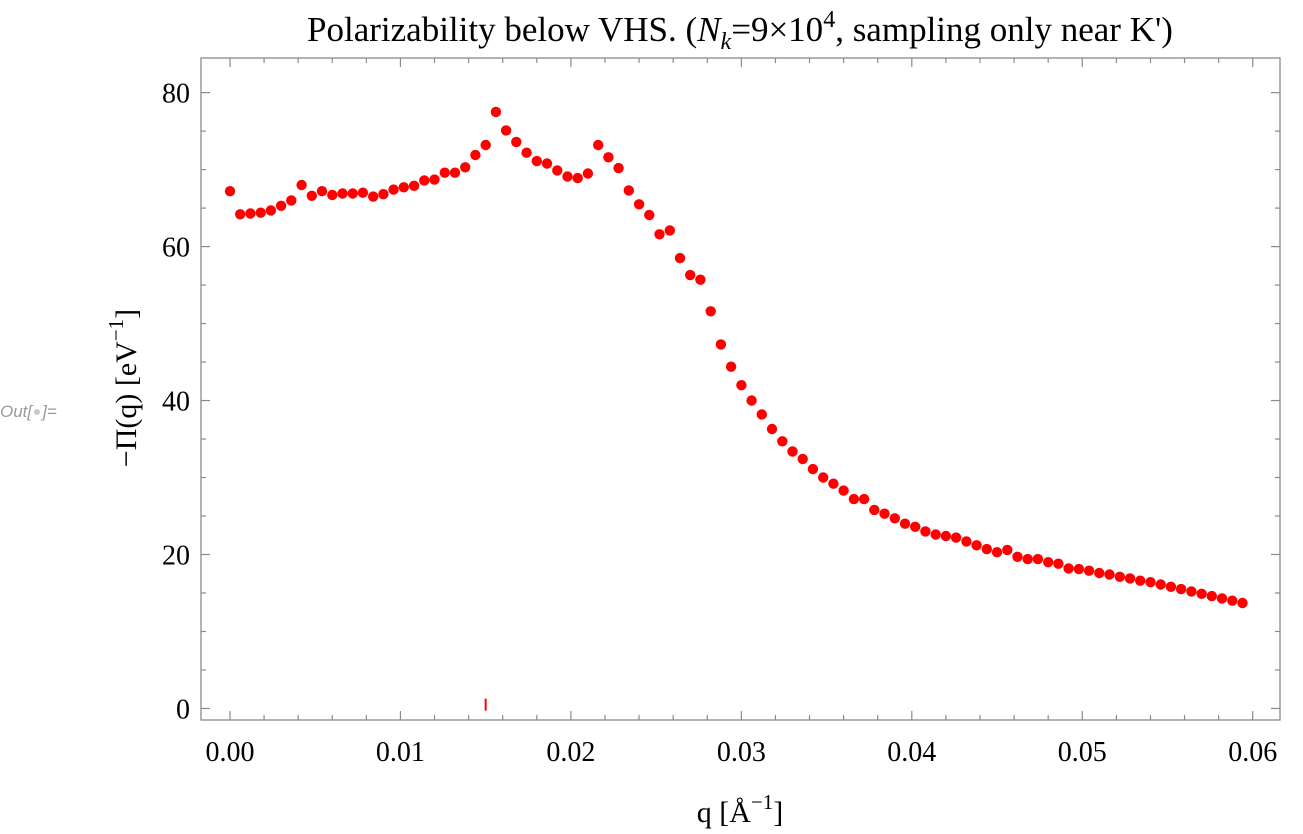  Describe the element at coordinates (16, 411) in the screenshot. I see `output-prefix: Out[` at that location.